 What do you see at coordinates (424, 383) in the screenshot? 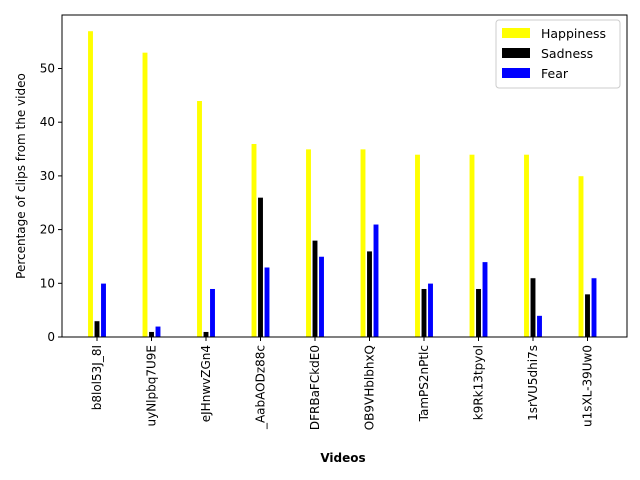
I see `x-tick-label: TamPS2nPtlc` at bounding box center [424, 383].